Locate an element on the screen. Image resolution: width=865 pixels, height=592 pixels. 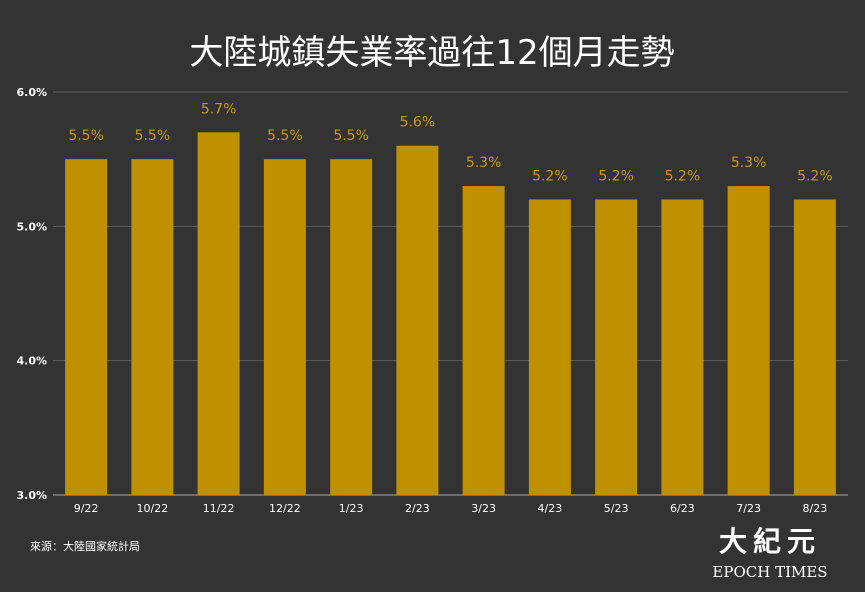
source-note: 來源：大陸國家統計局 is located at coordinates (85, 546).